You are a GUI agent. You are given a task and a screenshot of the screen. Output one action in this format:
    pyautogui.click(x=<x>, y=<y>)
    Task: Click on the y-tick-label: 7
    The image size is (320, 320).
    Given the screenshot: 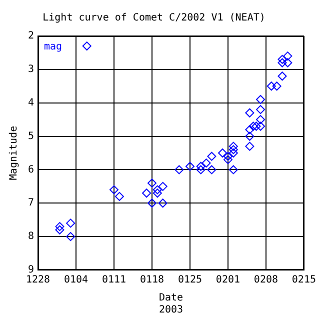 What is the action you would take?
    pyautogui.click(x=31, y=203)
    